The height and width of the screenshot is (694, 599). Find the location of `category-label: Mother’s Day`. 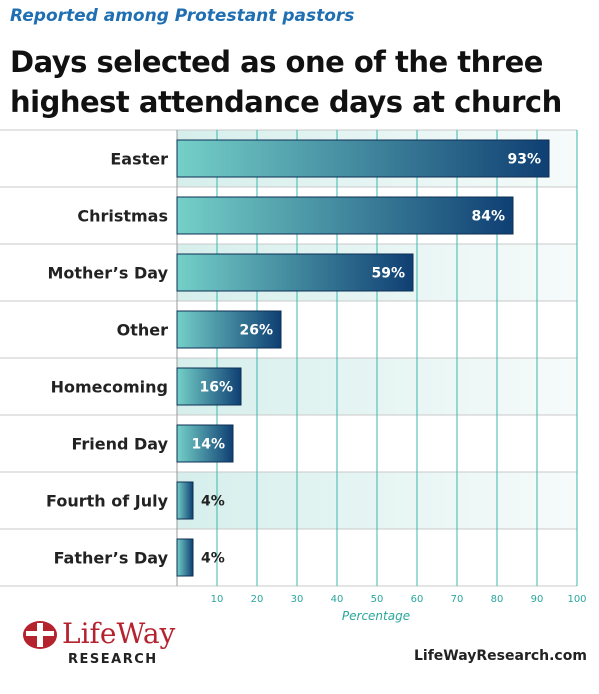

category-label: Mother’s Day is located at coordinates (107, 273).